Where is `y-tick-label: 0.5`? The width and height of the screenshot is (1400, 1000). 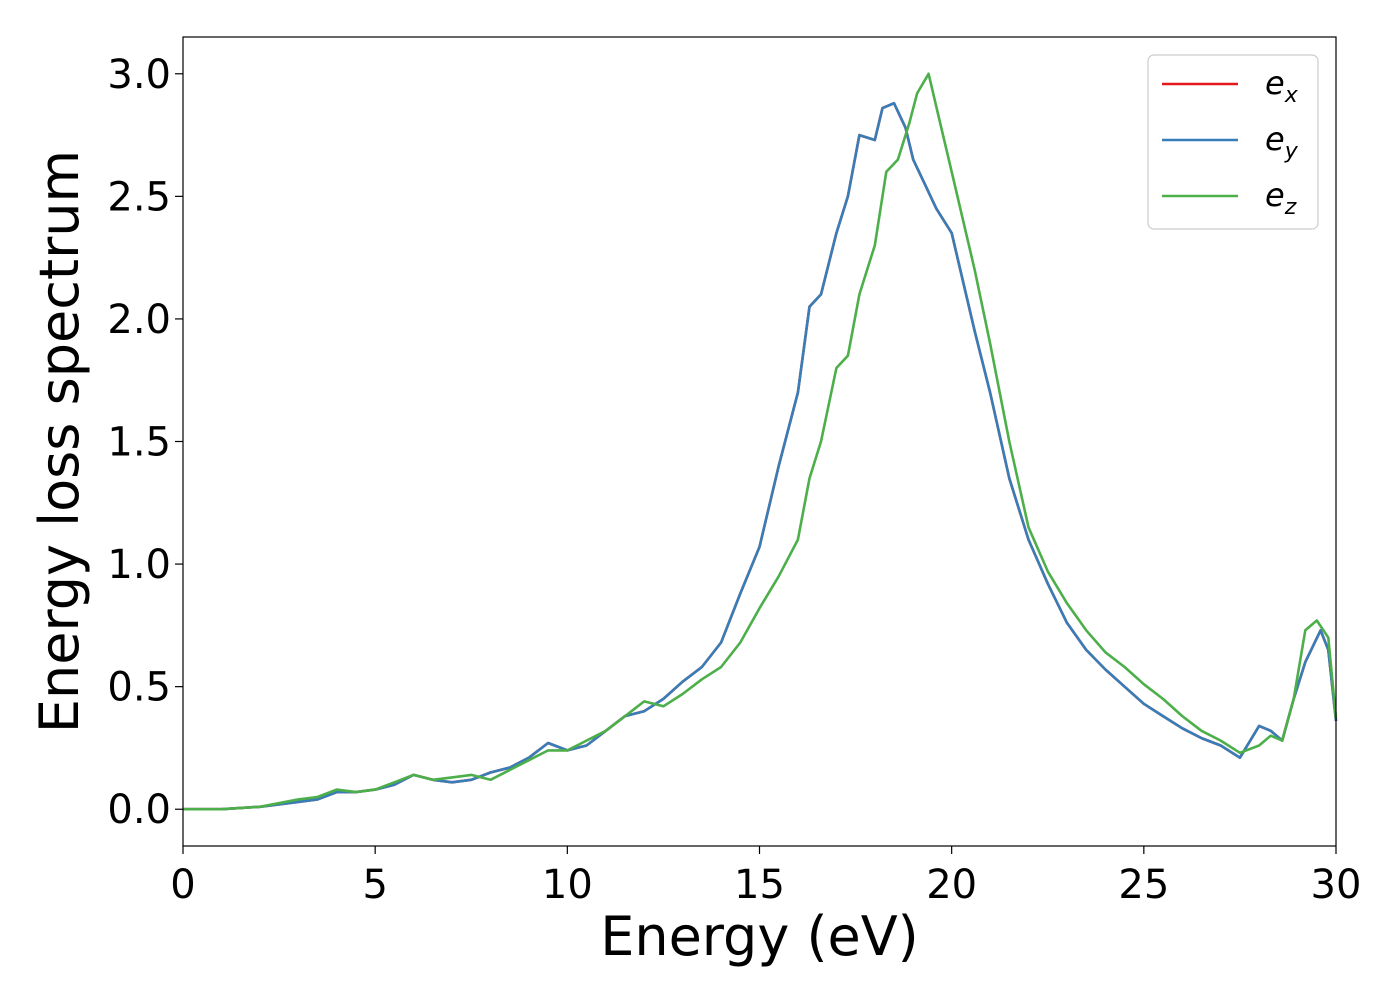
y-tick-label: 0.5 is located at coordinates (139, 688).